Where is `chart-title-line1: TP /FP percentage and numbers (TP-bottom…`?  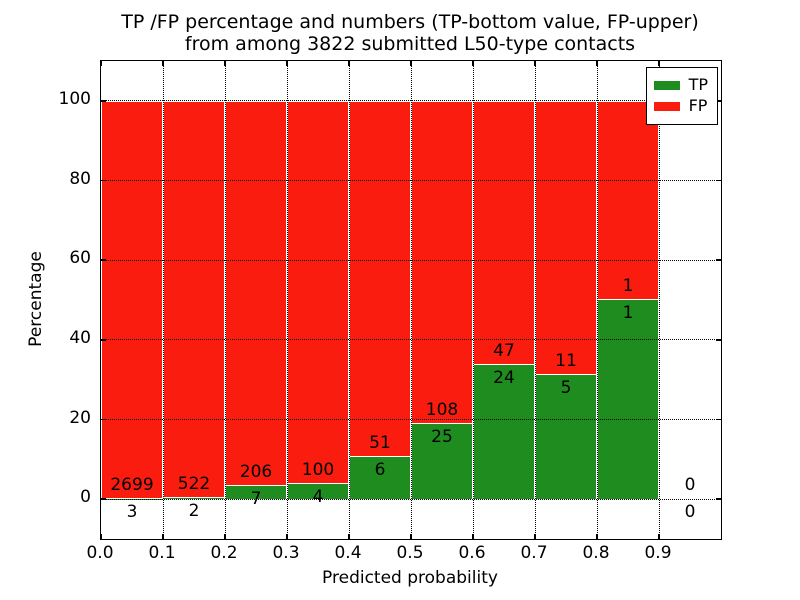
chart-title-line1: TP /FP percentage and numbers (TP-bottom… is located at coordinates (410, 22).